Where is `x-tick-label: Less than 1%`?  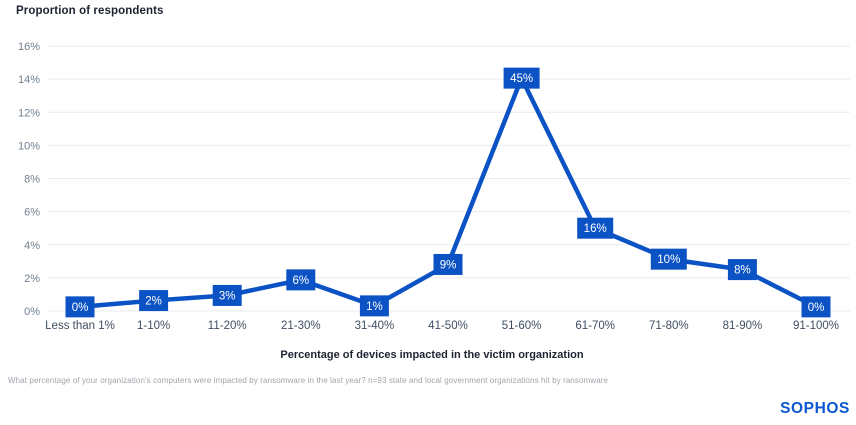 x-tick-label: Less than 1% is located at coordinates (80, 326).